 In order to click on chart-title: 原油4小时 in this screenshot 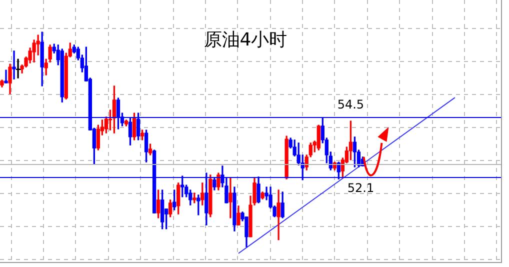, I will do `click(246, 40)`.